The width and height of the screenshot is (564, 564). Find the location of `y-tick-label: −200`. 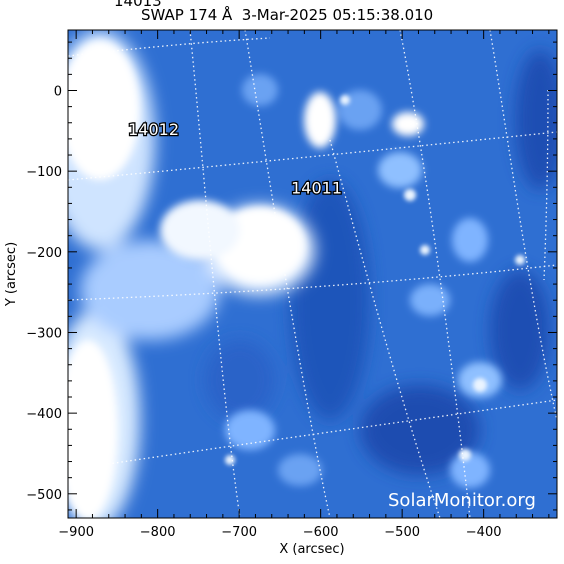

y-tick-label: −200 is located at coordinates (44, 253).